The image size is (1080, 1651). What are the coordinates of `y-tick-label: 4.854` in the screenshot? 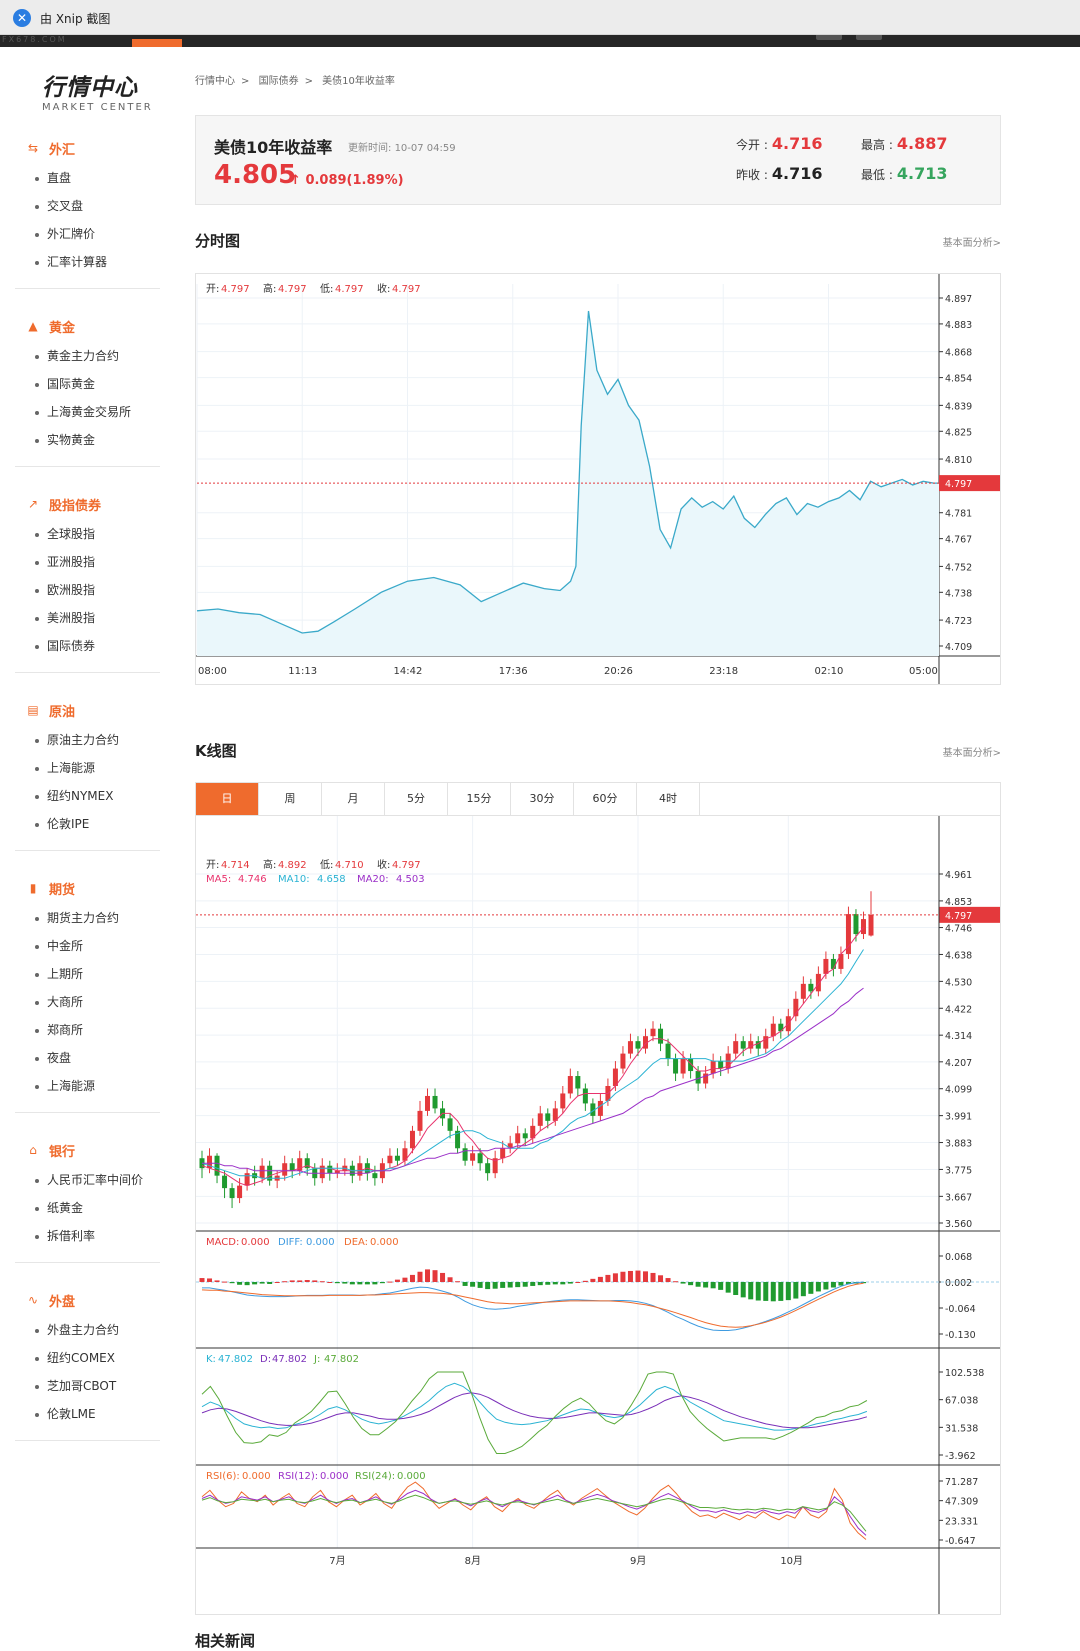 It's located at (958, 379).